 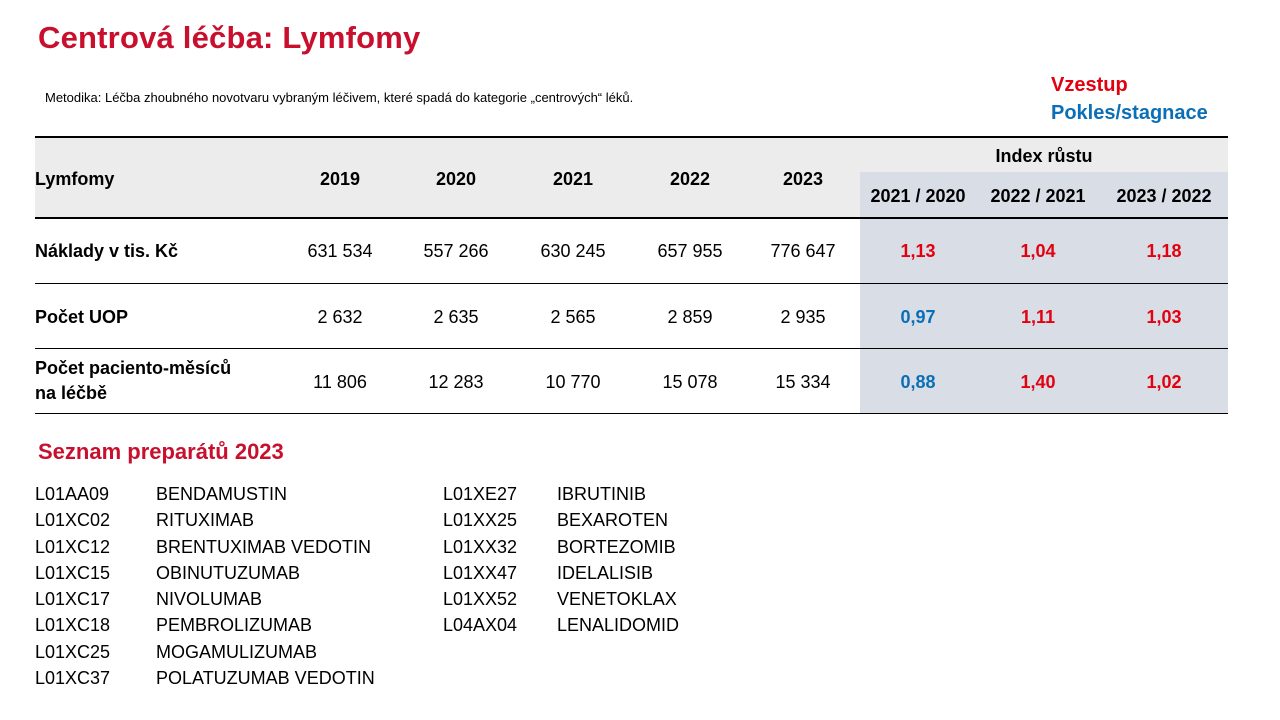 I want to click on list-item: L01XX32 BORTEZOMIB, so click(x=561, y=547).